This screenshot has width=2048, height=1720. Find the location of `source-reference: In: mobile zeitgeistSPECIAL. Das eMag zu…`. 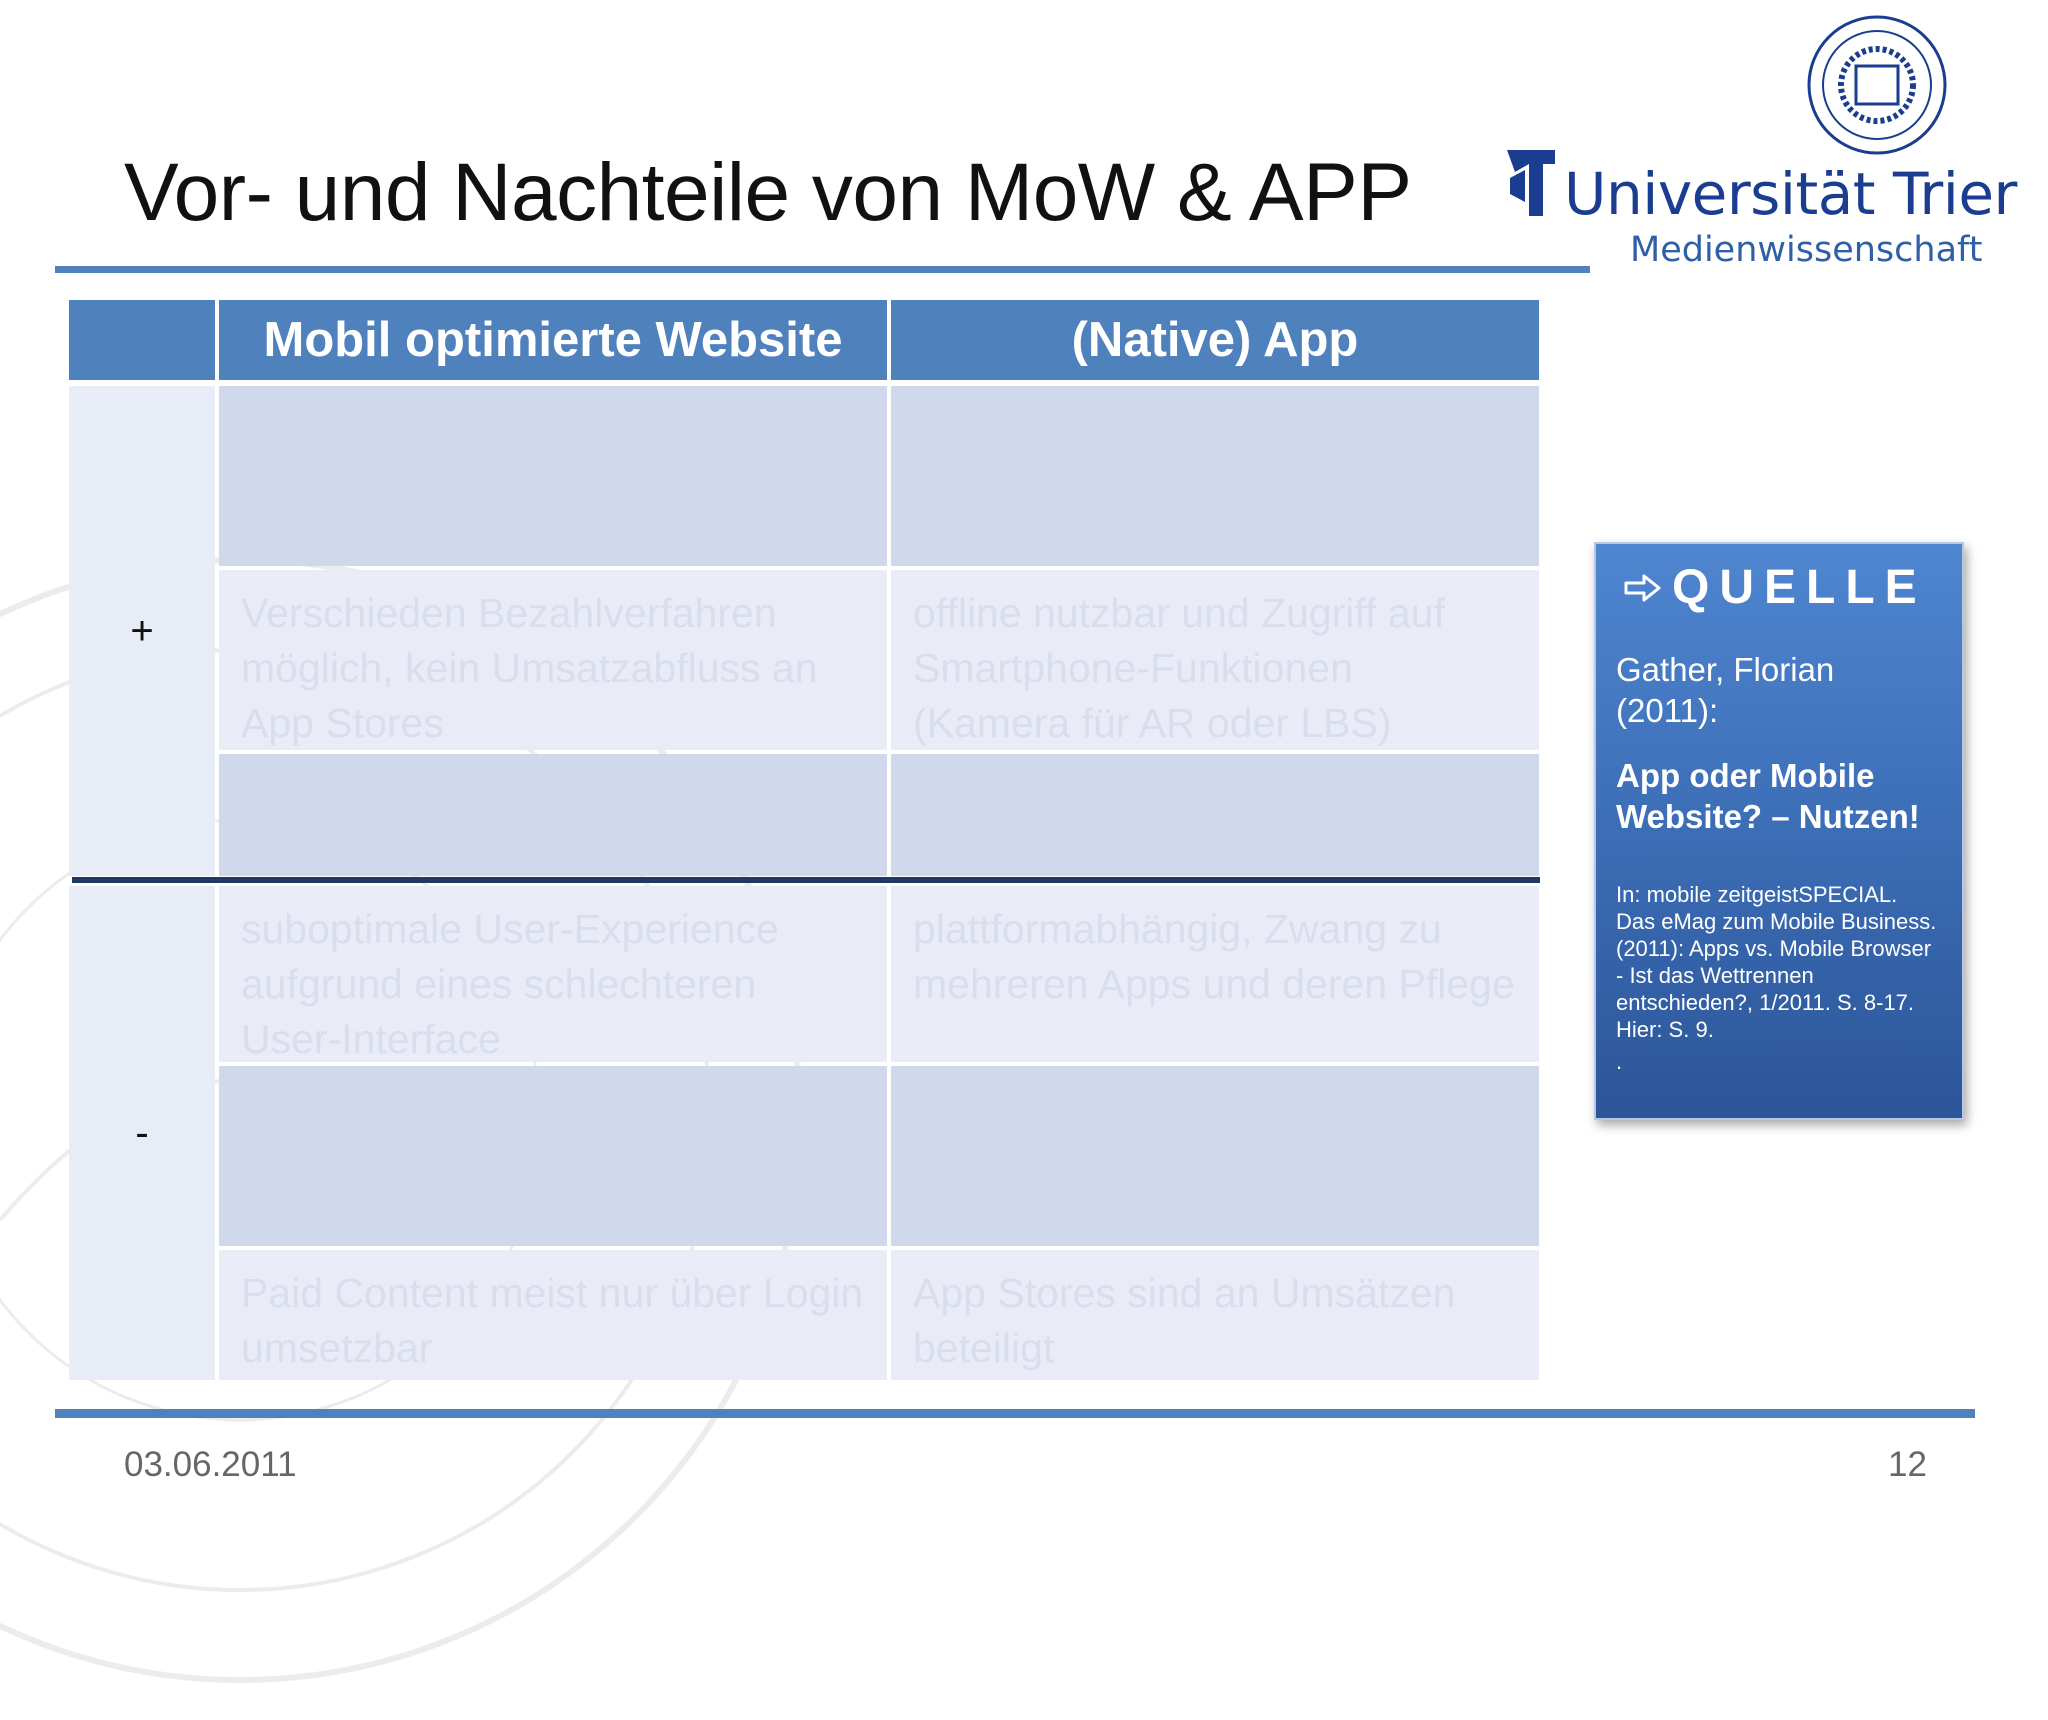

source-reference: In: mobile zeitgeistSPECIAL. Das eMag zu… is located at coordinates (1776, 962).